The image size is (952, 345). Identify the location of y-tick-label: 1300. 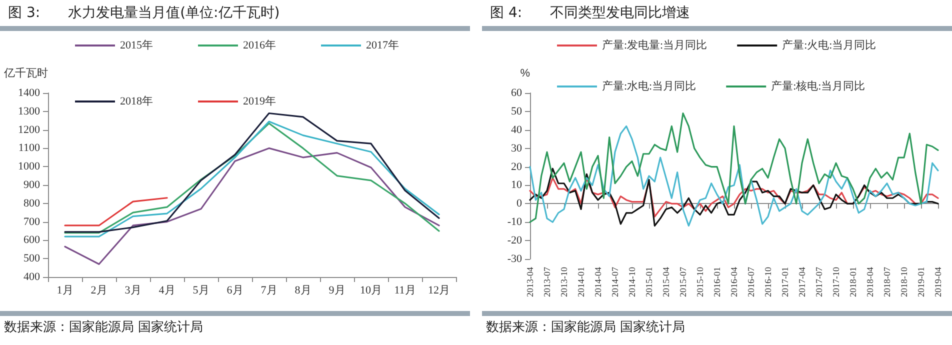
(29, 111).